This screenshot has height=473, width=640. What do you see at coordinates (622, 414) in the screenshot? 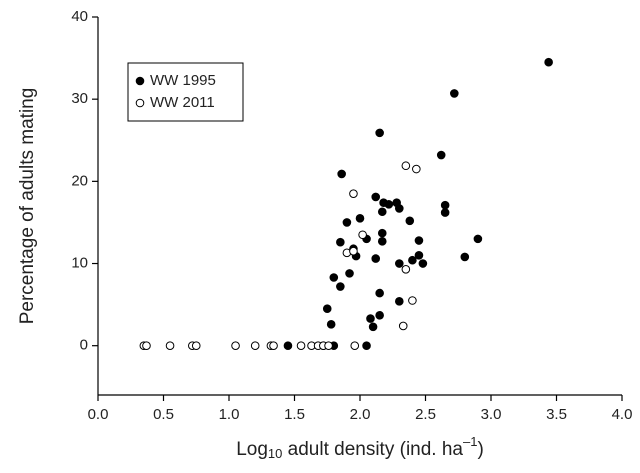
I see `x-tick-label: 4.0` at bounding box center [622, 414].